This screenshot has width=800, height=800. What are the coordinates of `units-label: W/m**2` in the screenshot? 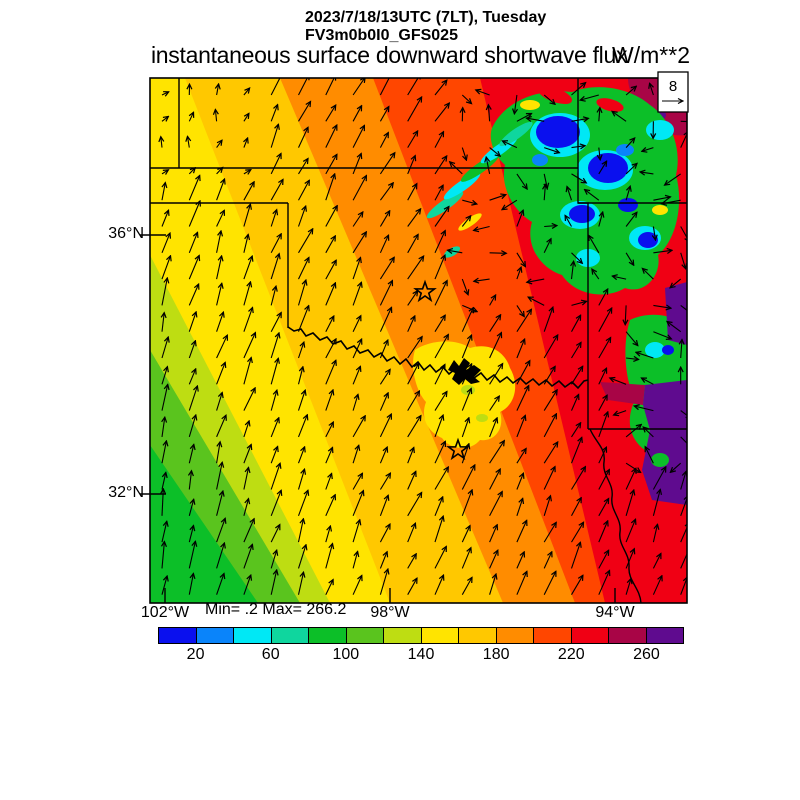 It's located at (651, 55).